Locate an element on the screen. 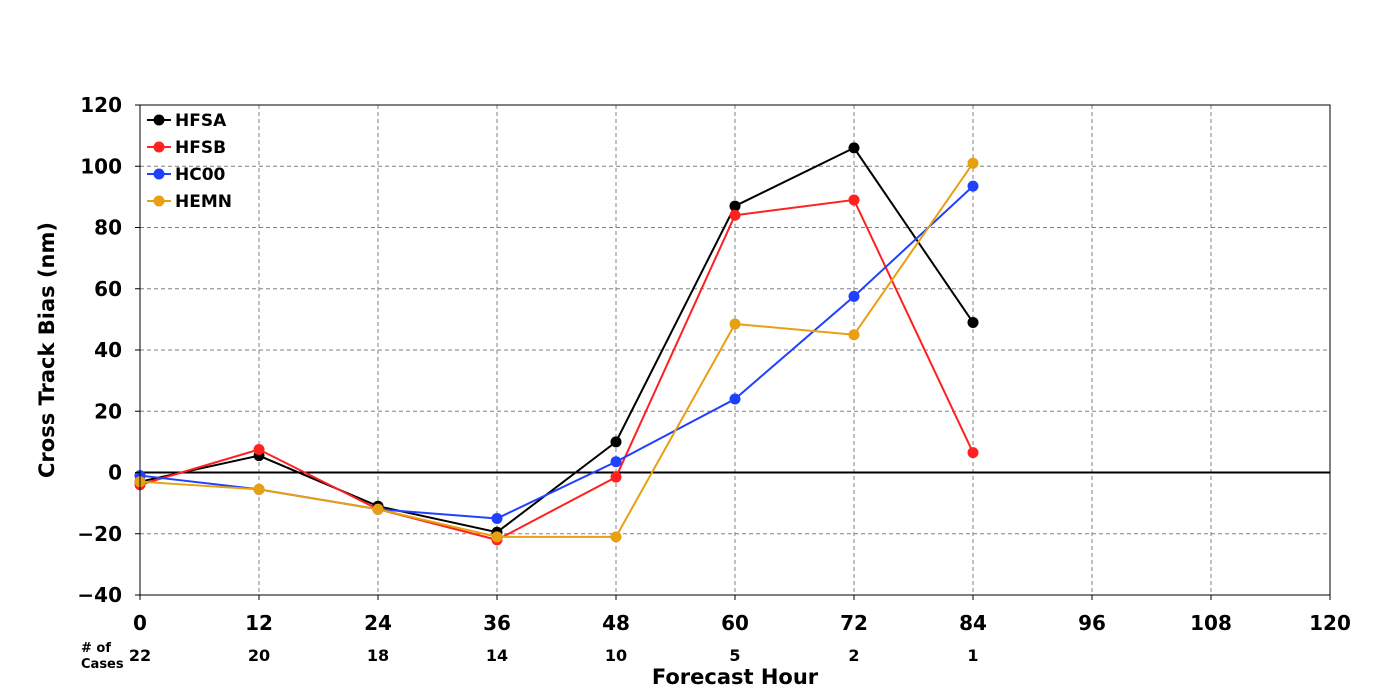 Image resolution: width=1400 pixels, height=700 pixels. legend-label: HFSA is located at coordinates (201, 121).